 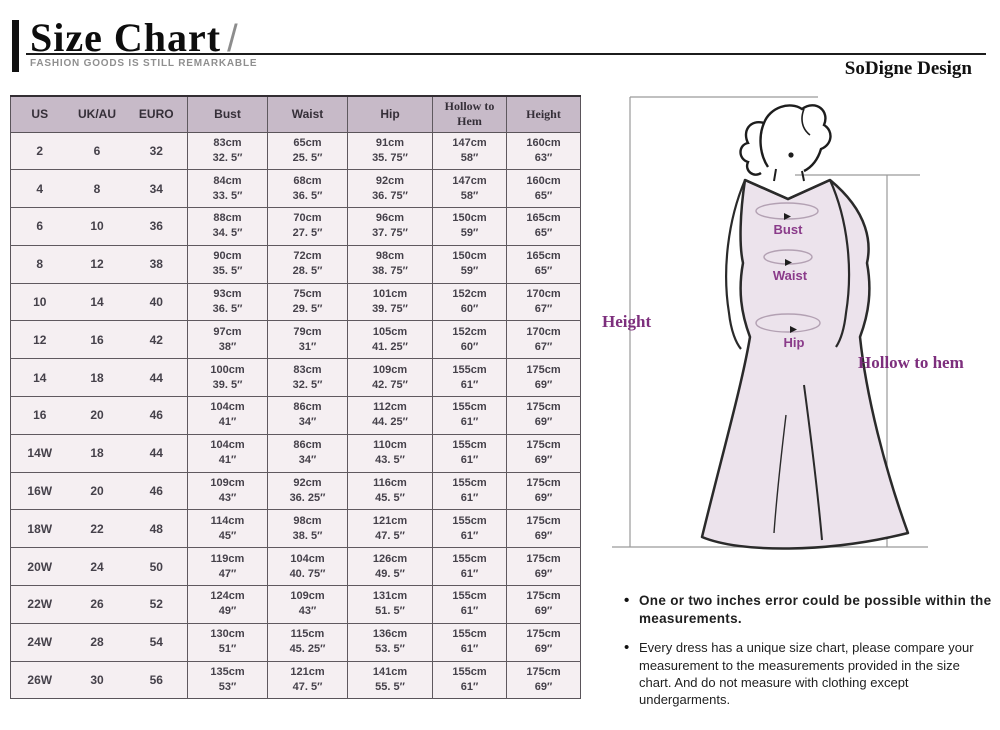 What do you see at coordinates (543, 157) in the screenshot?
I see `value-inches: 63″` at bounding box center [543, 157].